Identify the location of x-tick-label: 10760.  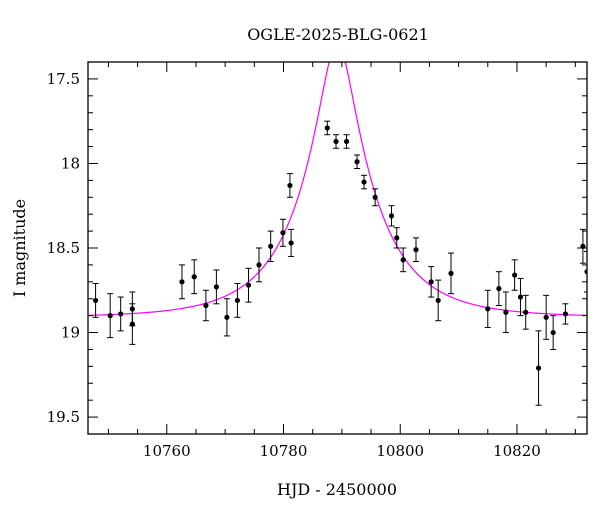
(167, 451).